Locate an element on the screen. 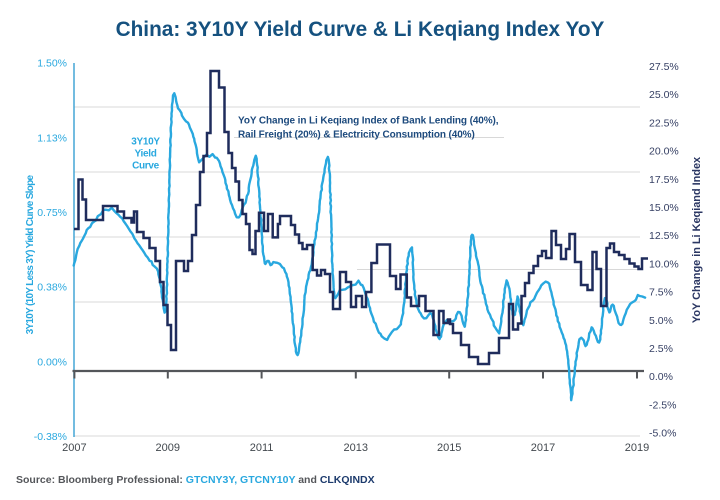  svg-text: 15.0% is located at coordinates (664, 208).